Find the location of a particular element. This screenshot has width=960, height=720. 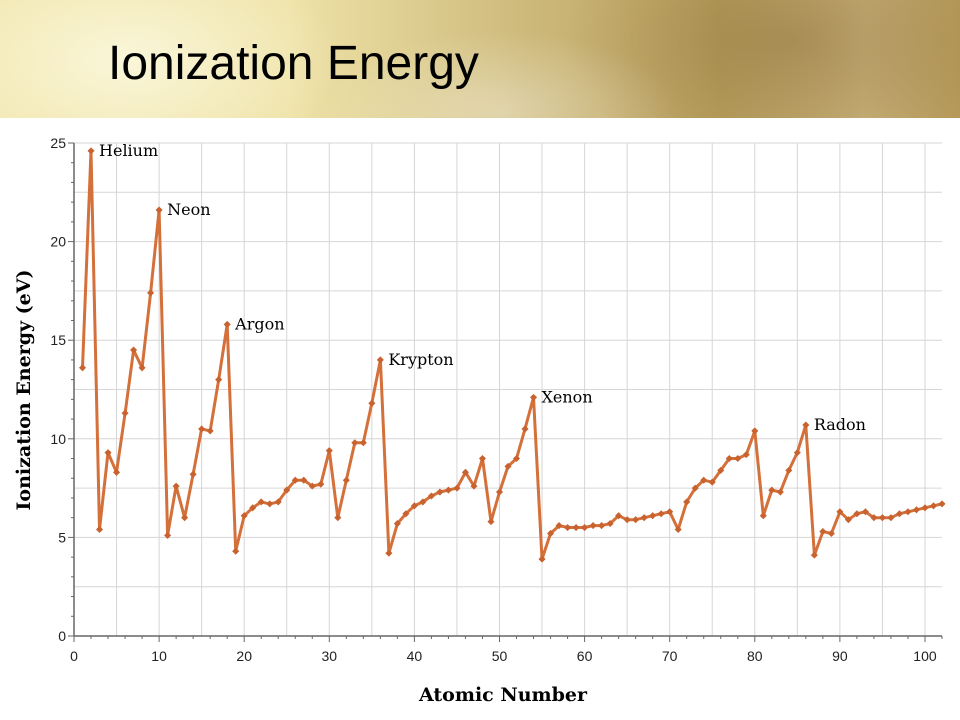

element-label-neon: Neon is located at coordinates (188, 209).